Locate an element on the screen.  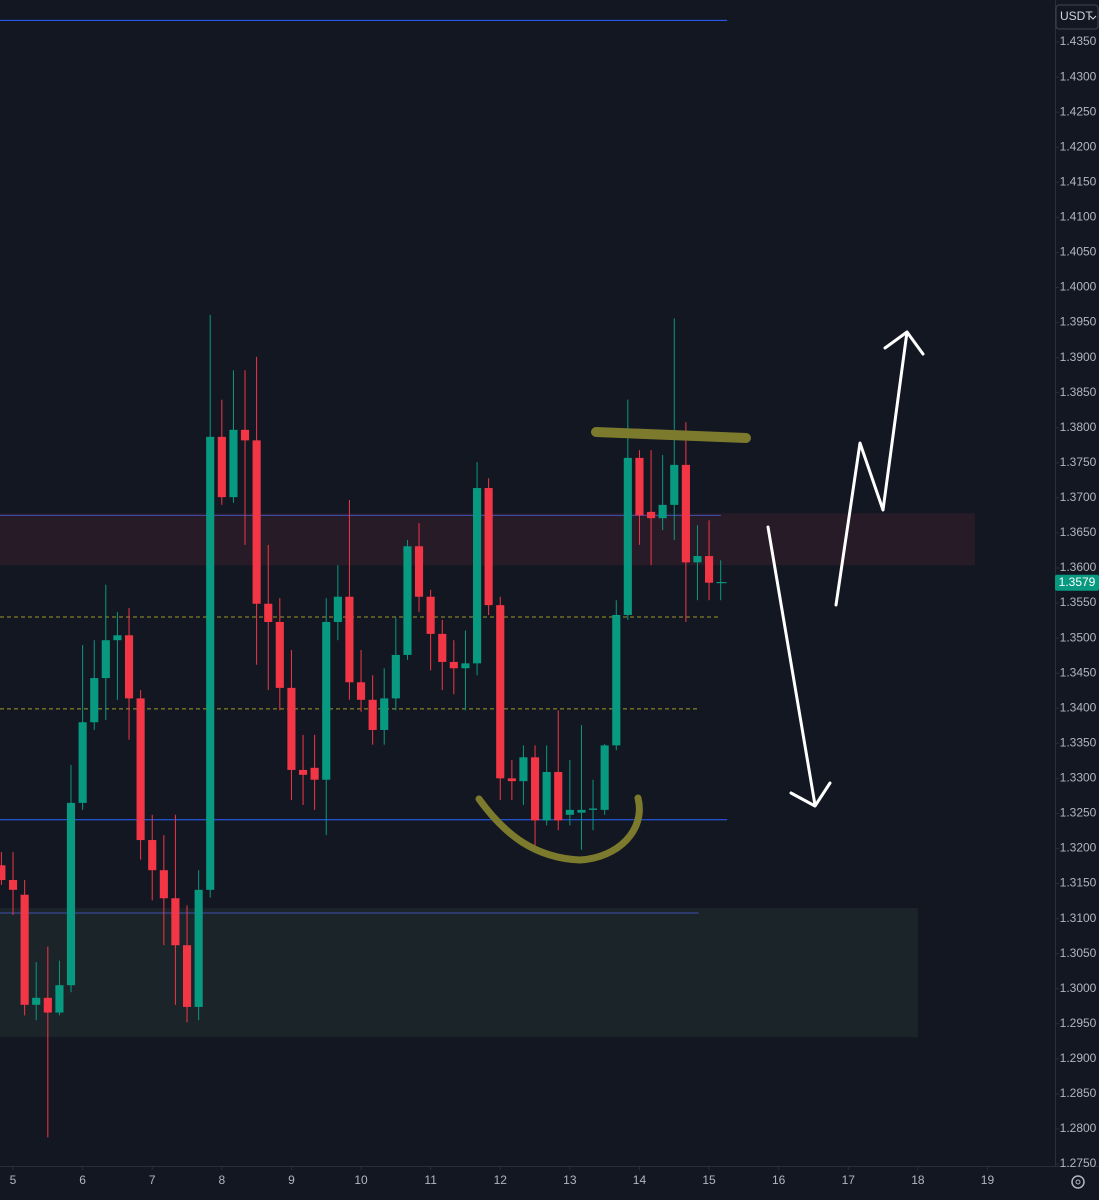
last-price-box is located at coordinates (1077, 582).